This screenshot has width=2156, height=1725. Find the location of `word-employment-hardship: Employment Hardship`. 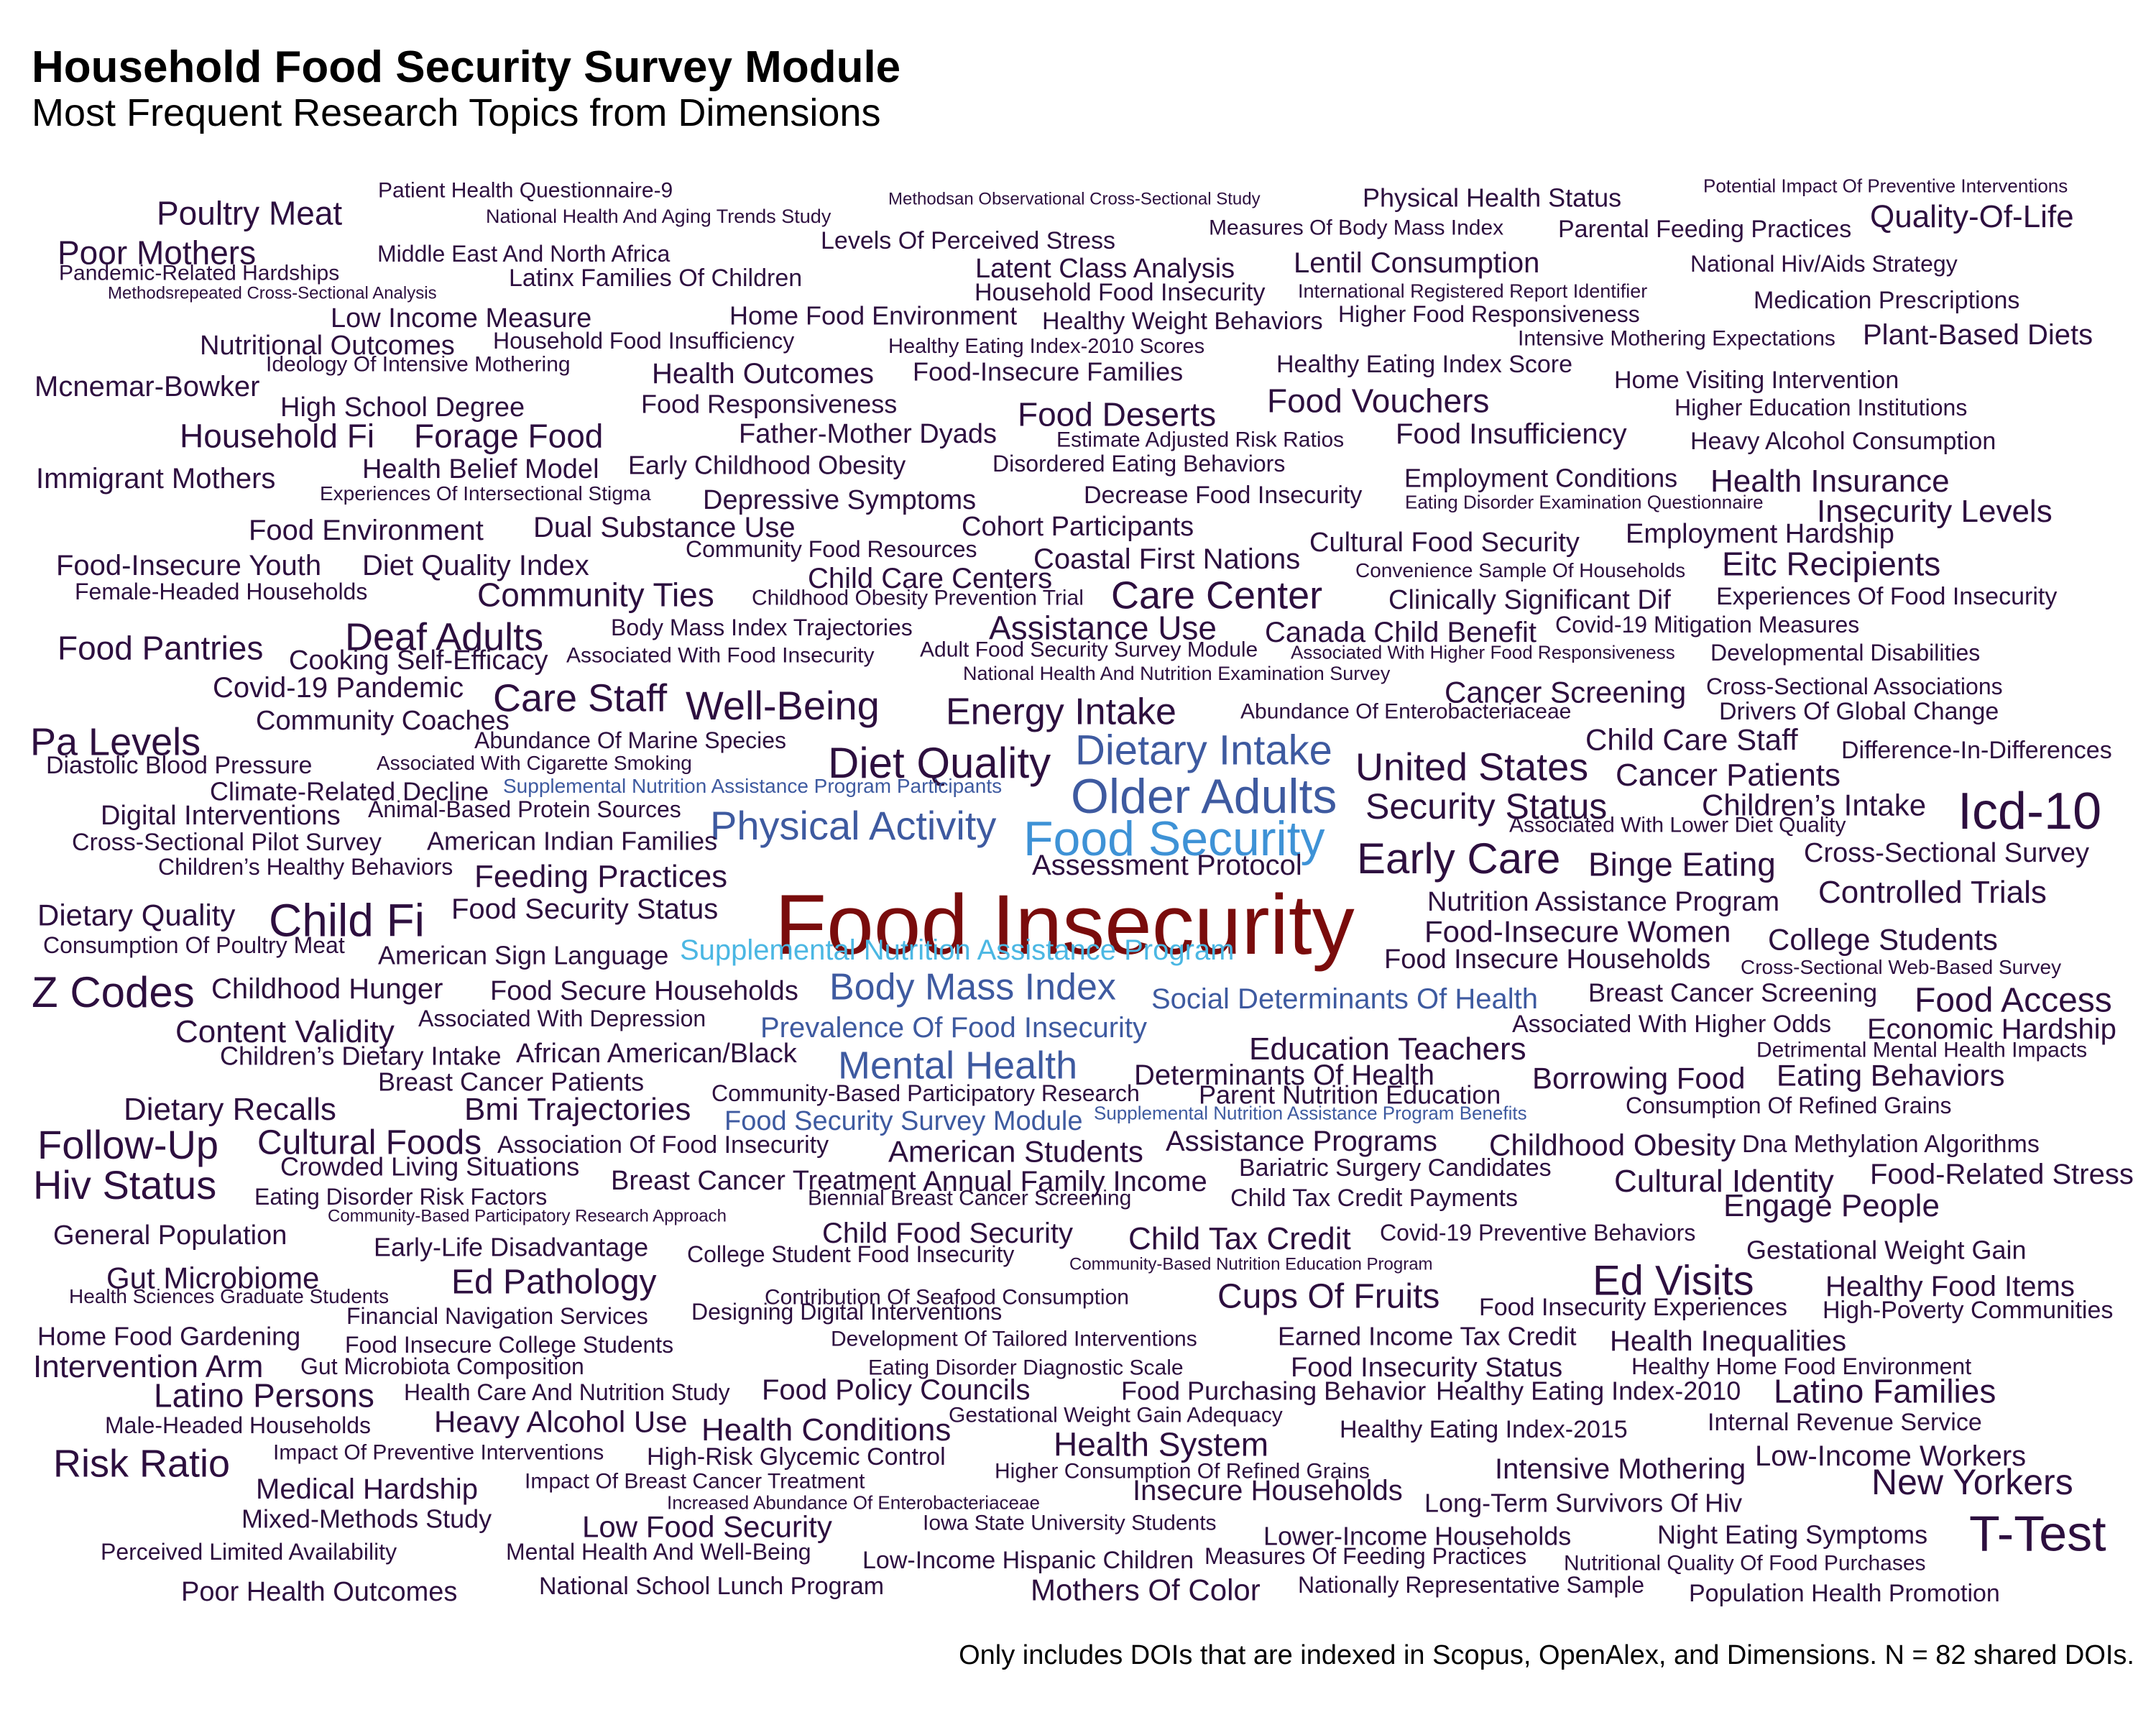

word-employment-hardship: Employment Hardship is located at coordinates (1760, 534).